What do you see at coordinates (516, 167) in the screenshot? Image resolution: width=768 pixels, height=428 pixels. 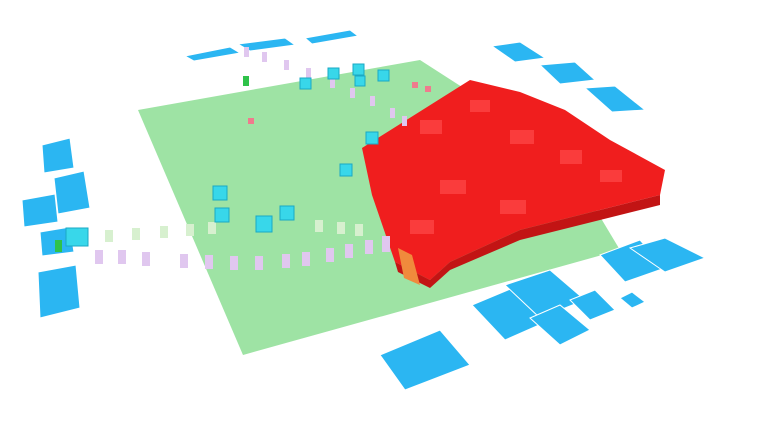 I see `red-voxel-blocks` at bounding box center [516, 167].